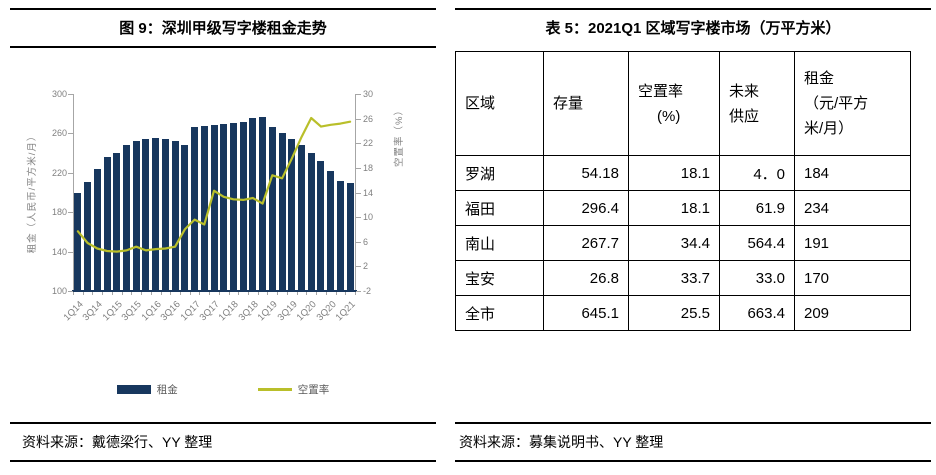  Describe the element at coordinates (586, 103) in the screenshot. I see `col-header: 存量` at that location.